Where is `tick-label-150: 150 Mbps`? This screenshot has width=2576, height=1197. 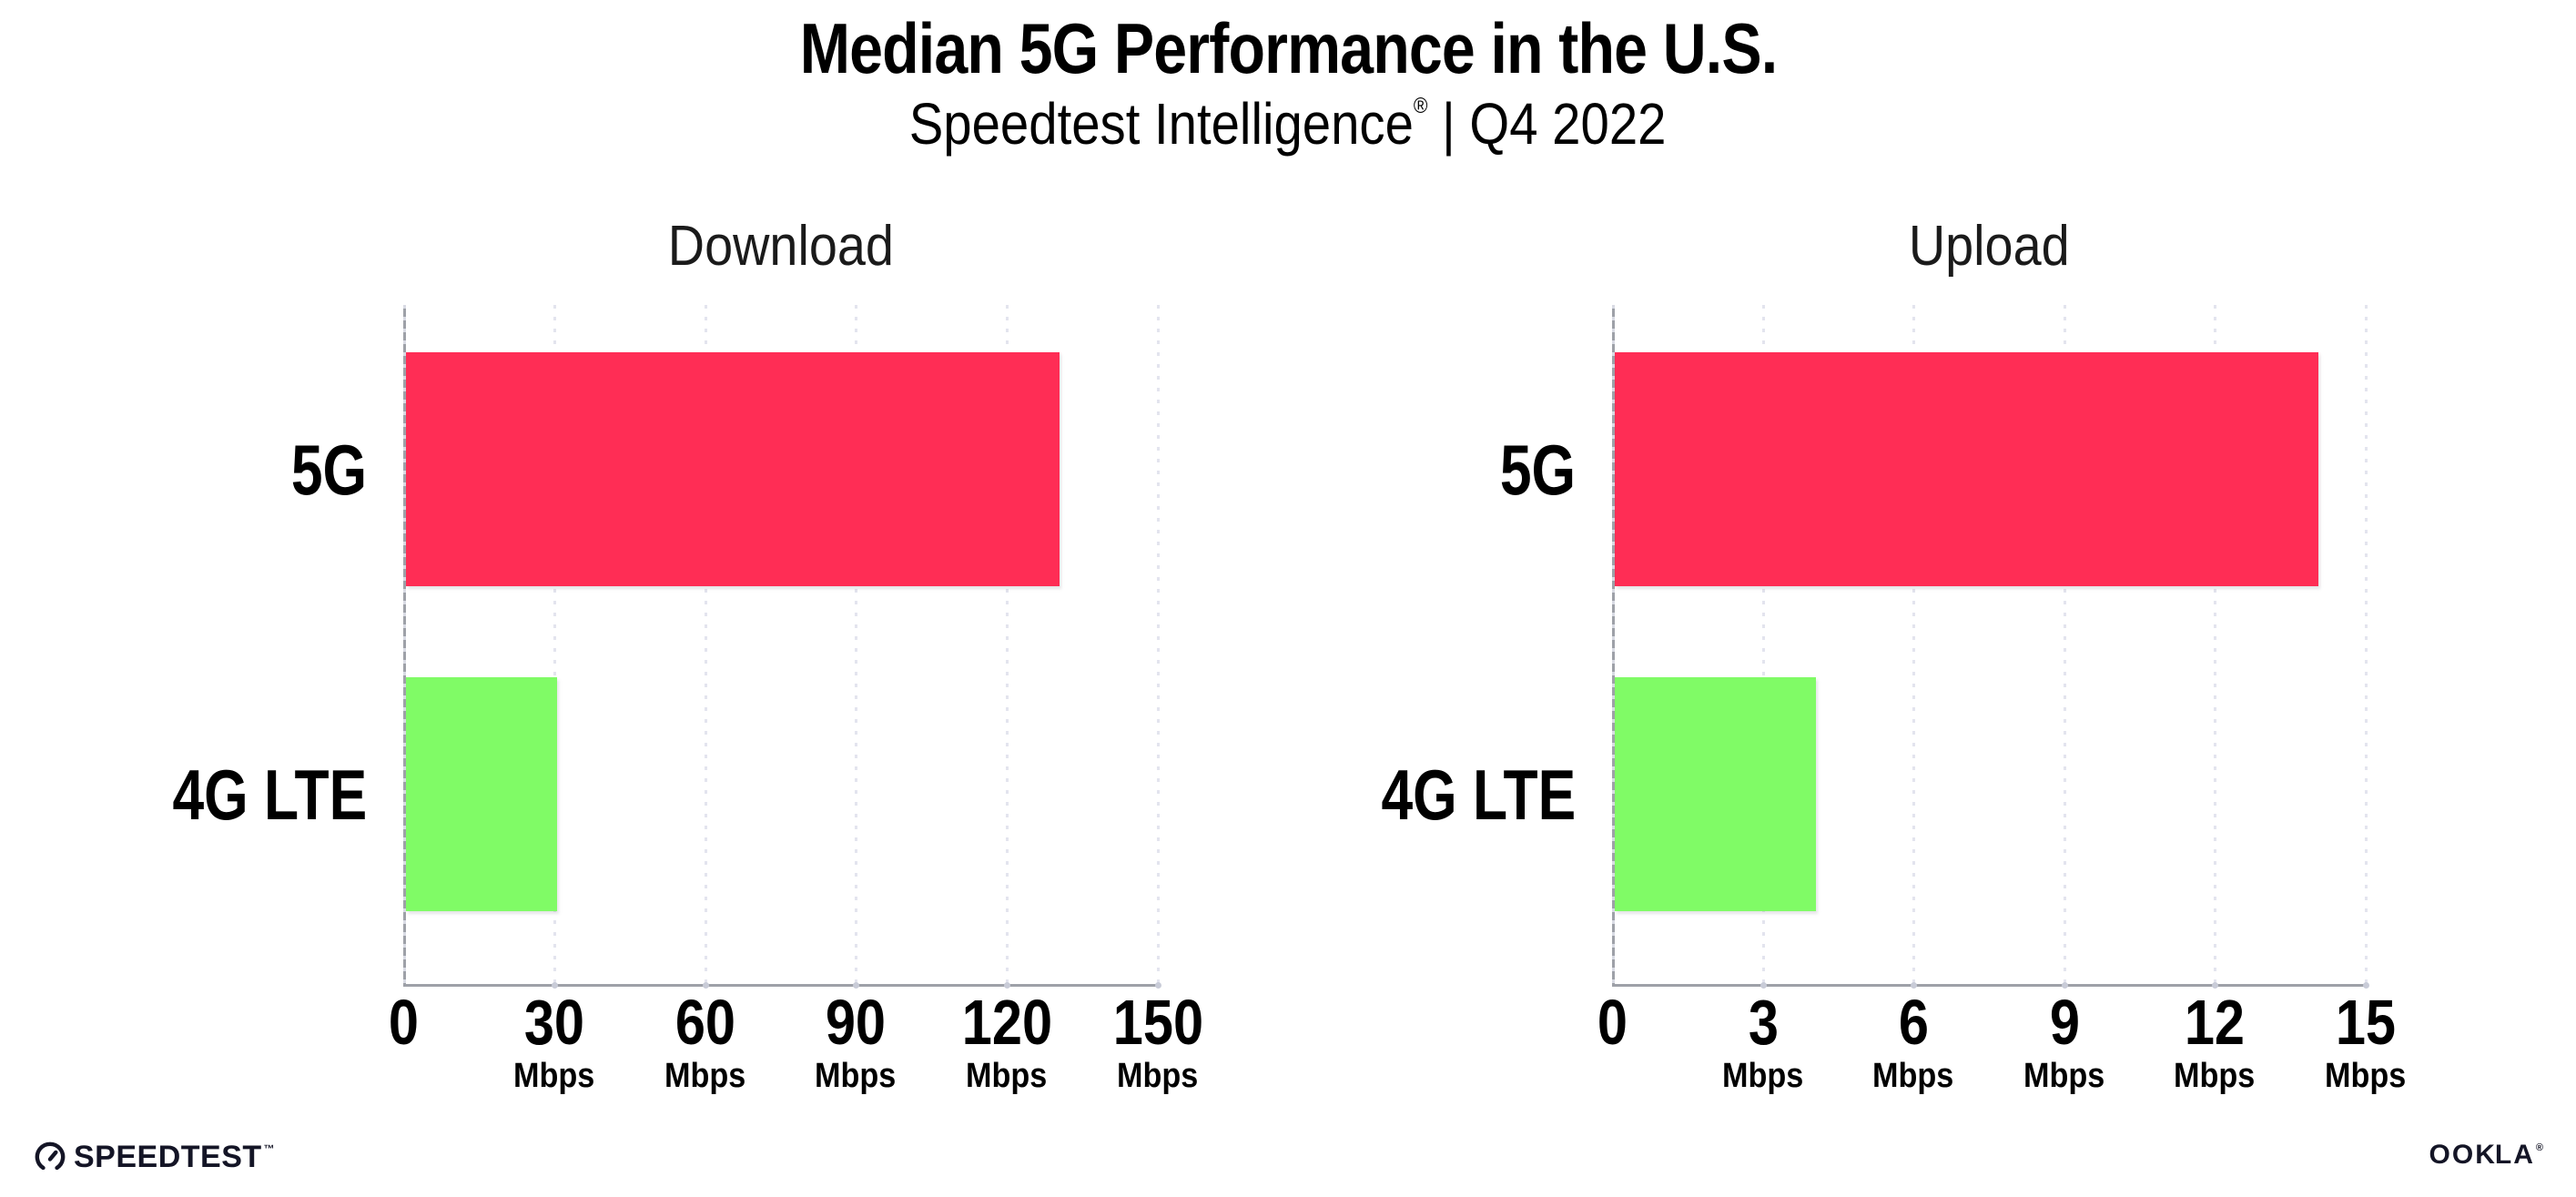 tick-label-150: 150 Mbps is located at coordinates (1158, 1041).